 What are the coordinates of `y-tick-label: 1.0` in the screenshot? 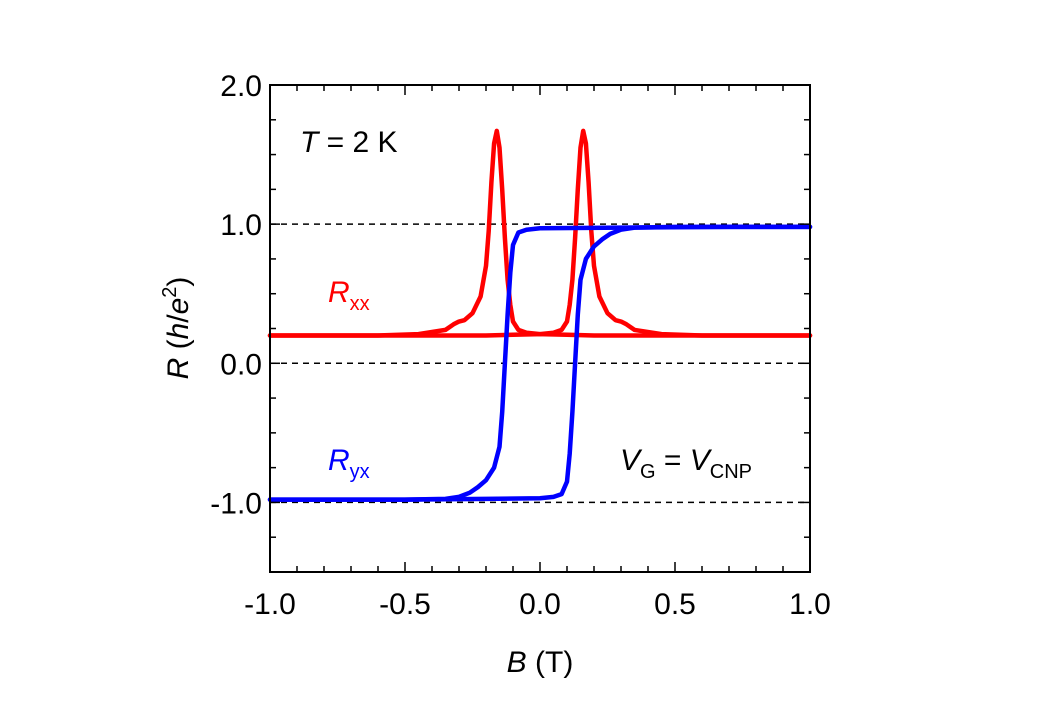 It's located at (241, 225).